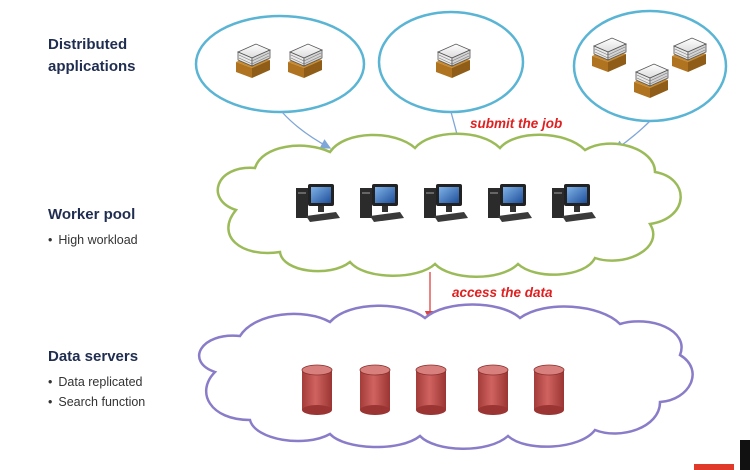 This screenshot has height=470, width=750. What do you see at coordinates (714, 467) in the screenshot?
I see `edge-mark-red` at bounding box center [714, 467].